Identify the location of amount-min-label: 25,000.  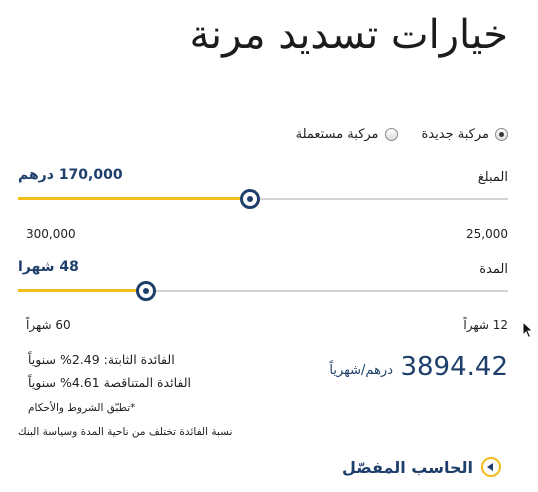
(487, 234).